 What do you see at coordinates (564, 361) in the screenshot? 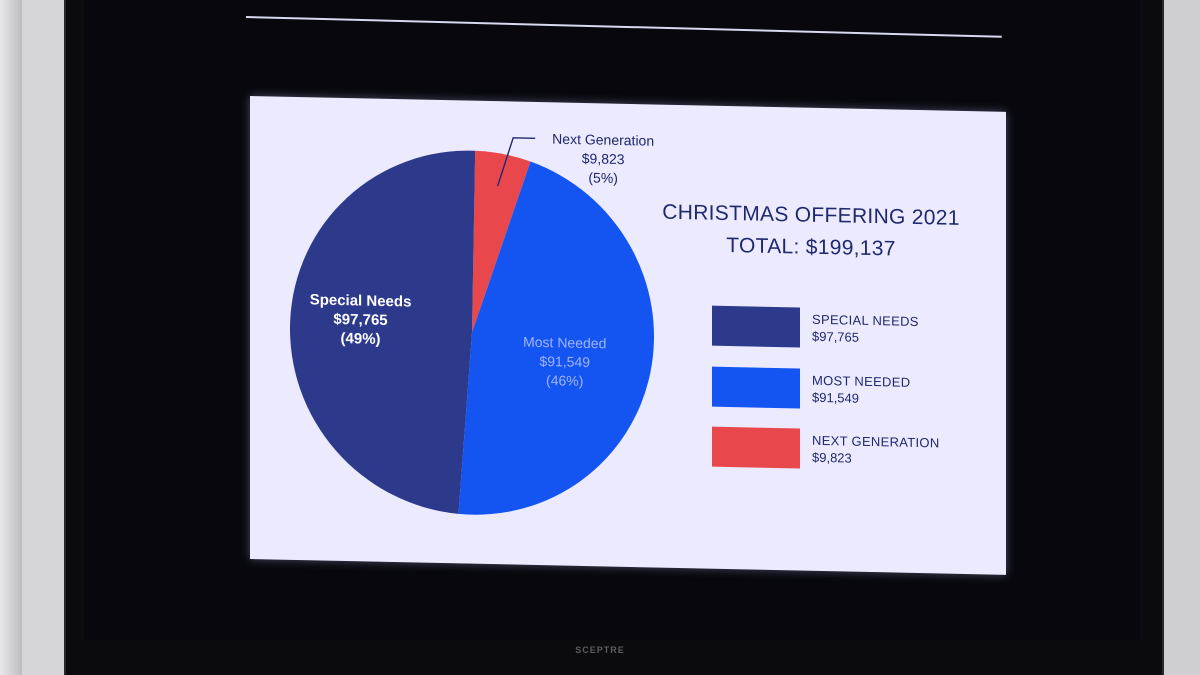
I see `pie-label-value-most-needed: $91,549` at bounding box center [564, 361].